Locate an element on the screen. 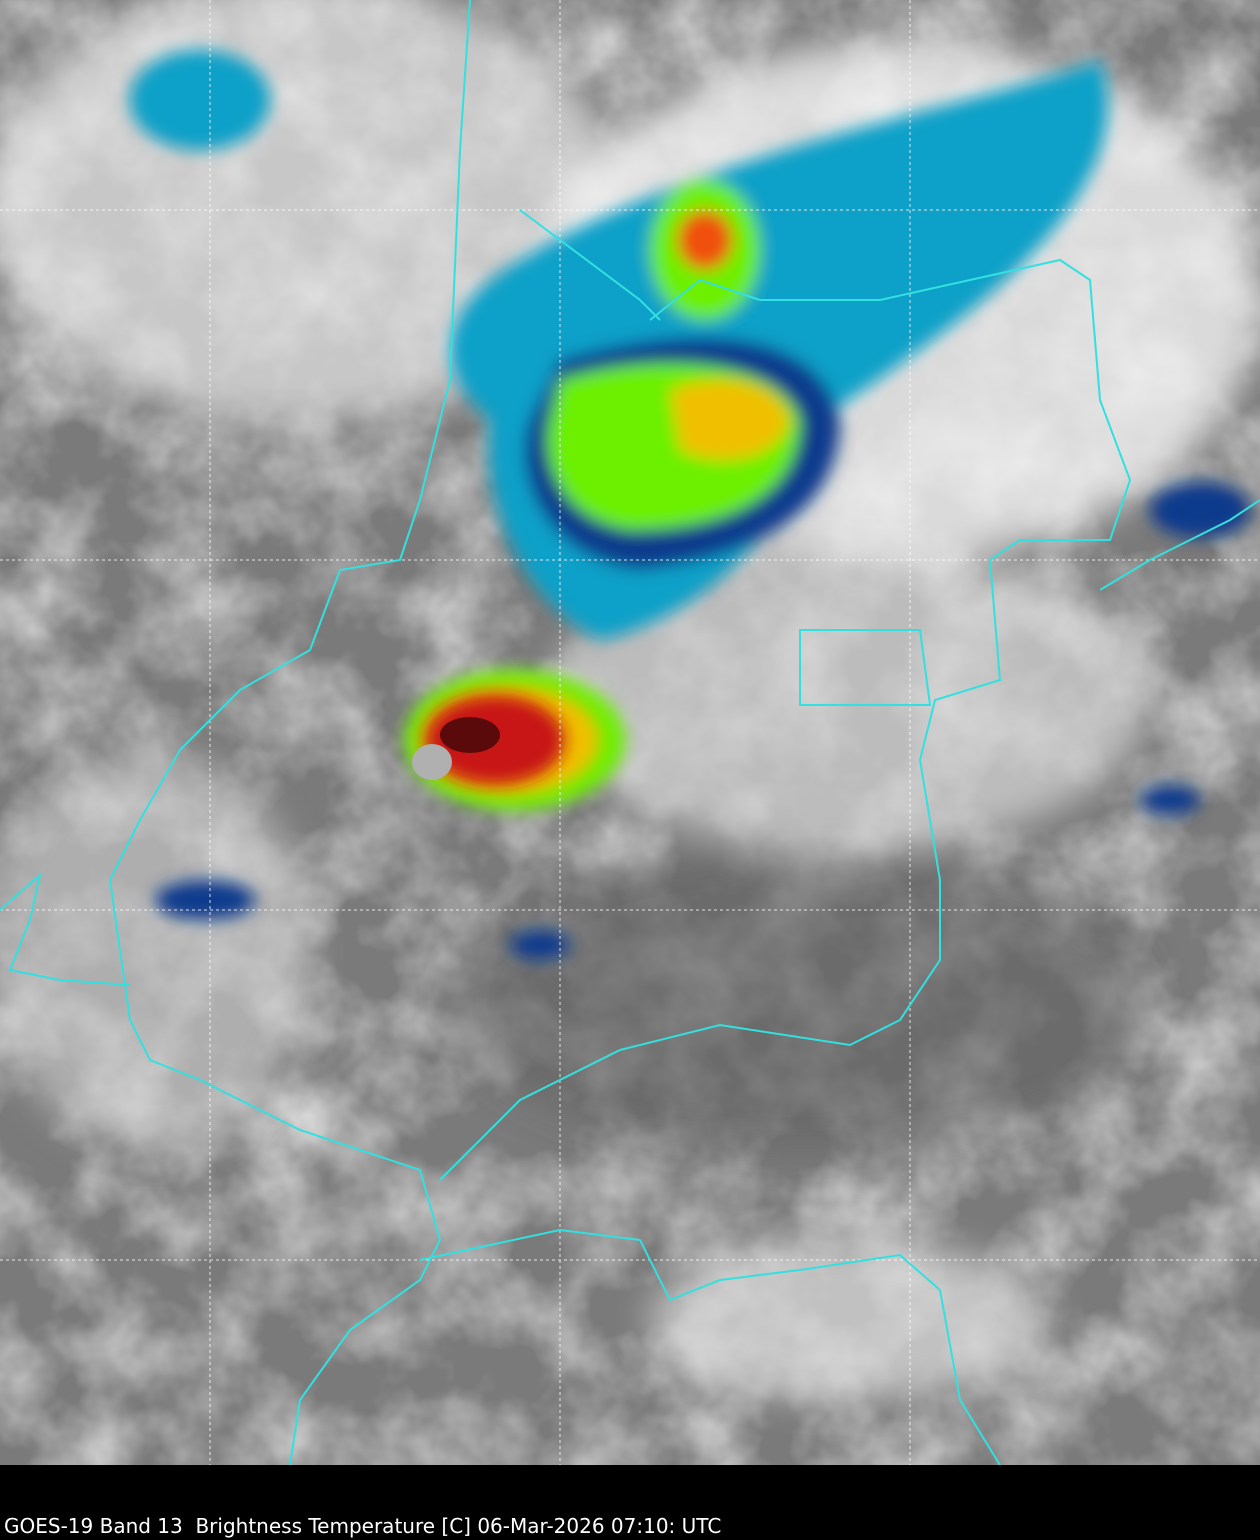 The height and width of the screenshot is (1540, 1260). storm-cell is located at coordinates (515, 740).